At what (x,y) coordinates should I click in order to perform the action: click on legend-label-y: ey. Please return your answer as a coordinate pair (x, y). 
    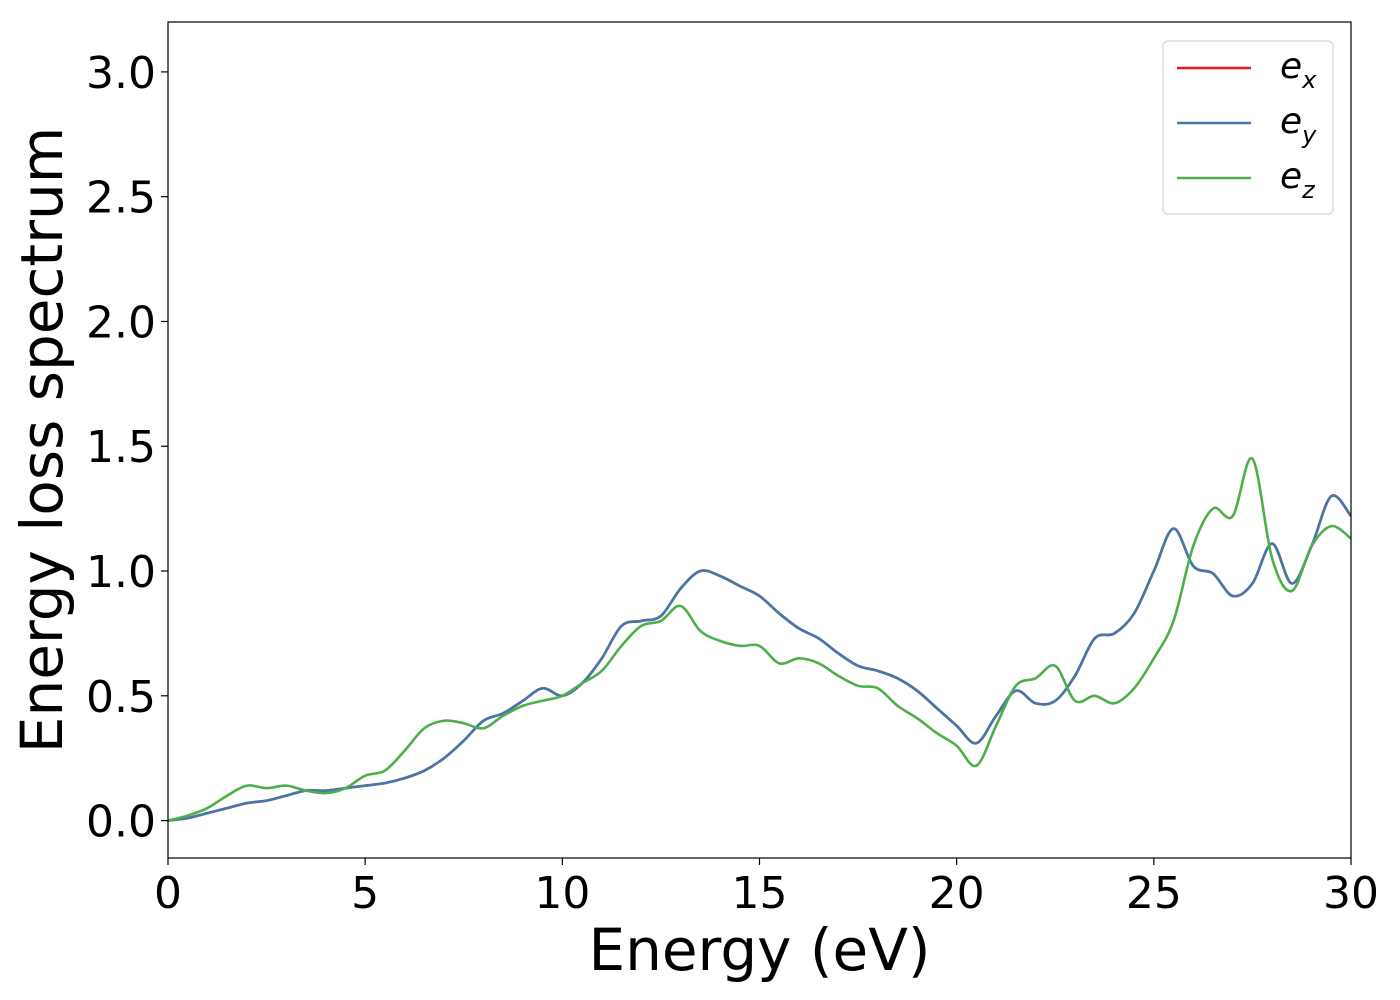
    Looking at the image, I should click on (1298, 125).